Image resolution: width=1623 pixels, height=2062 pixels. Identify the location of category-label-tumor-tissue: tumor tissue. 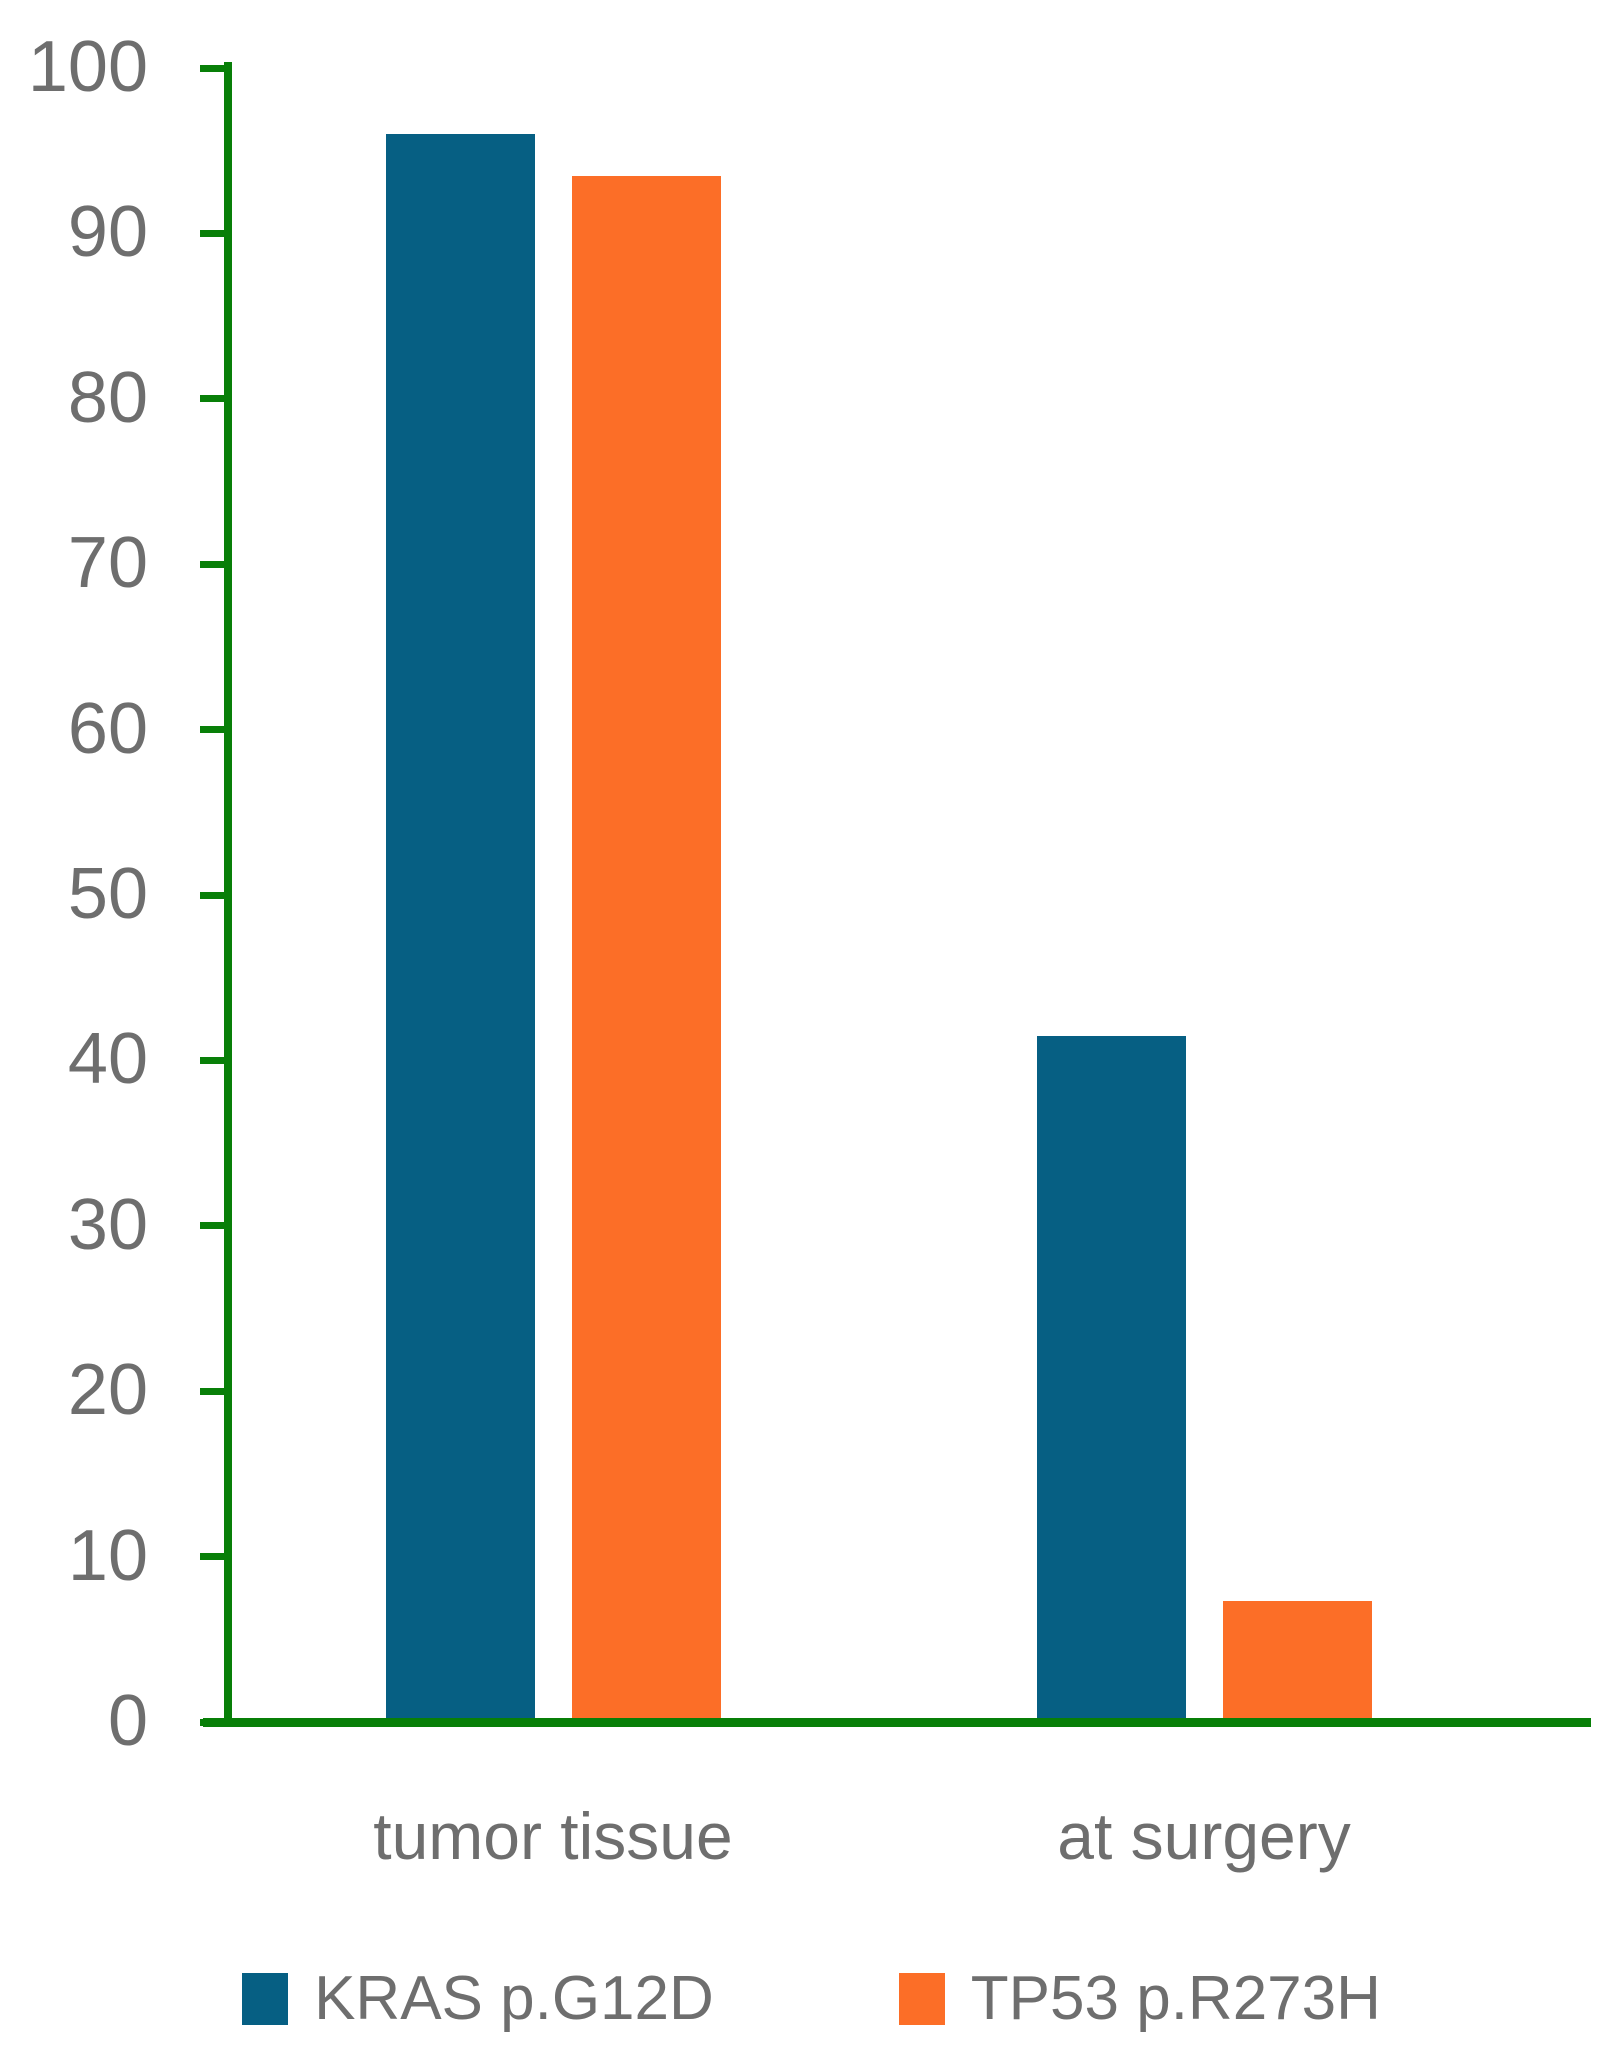
(553, 1836).